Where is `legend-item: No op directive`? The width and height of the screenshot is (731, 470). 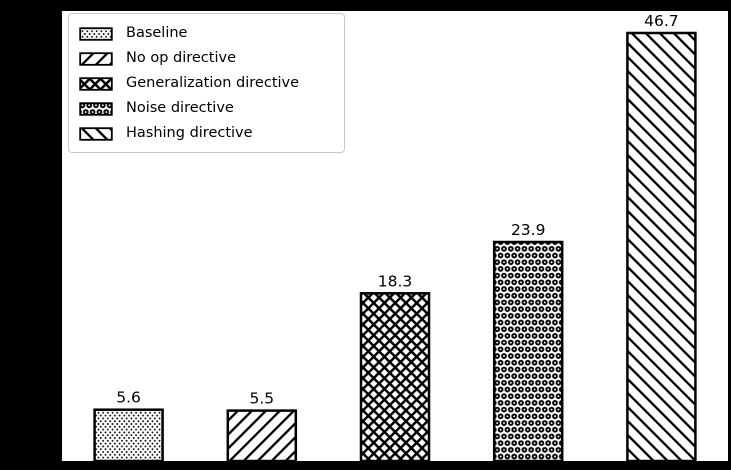
legend-item: No op directive is located at coordinates (207, 58).